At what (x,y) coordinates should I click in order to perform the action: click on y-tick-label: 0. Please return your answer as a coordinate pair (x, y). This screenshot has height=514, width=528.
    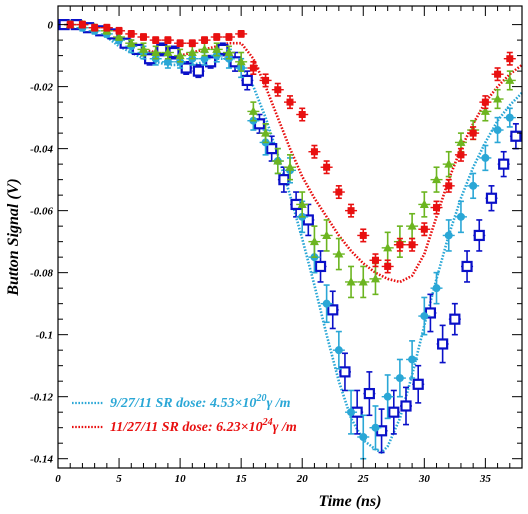
    Looking at the image, I should click on (51, 26).